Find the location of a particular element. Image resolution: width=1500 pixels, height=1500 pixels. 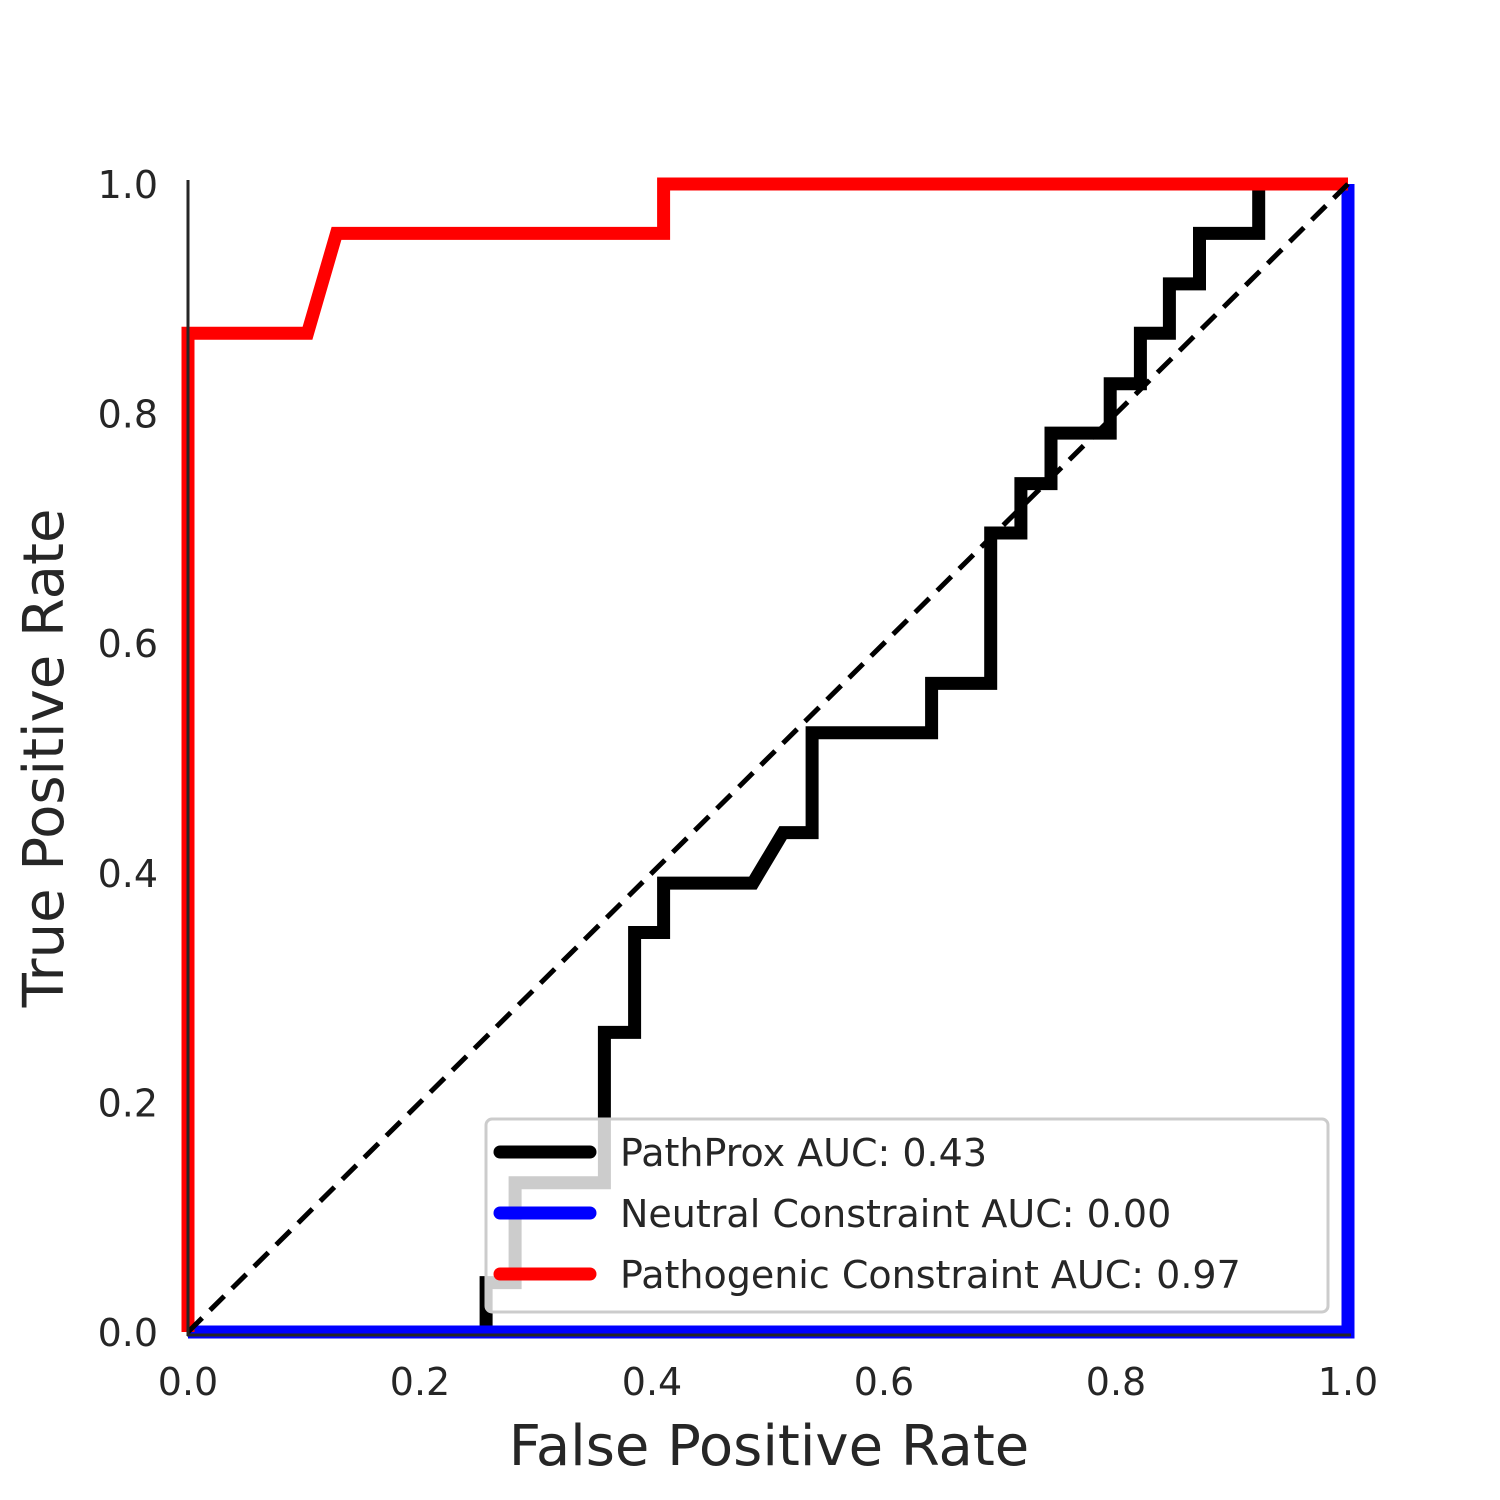

x-axis-label: False Positive Rate is located at coordinates (769, 1446).